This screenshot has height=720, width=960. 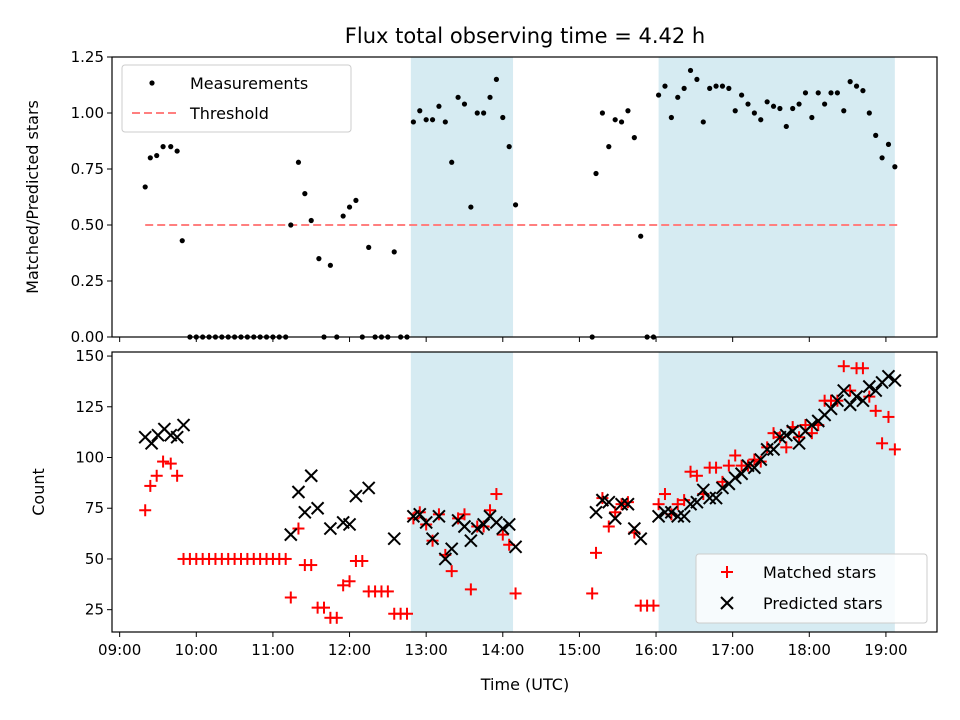 What do you see at coordinates (87, 225) in the screenshot?
I see `top-y-tick-label: 0.50` at bounding box center [87, 225].